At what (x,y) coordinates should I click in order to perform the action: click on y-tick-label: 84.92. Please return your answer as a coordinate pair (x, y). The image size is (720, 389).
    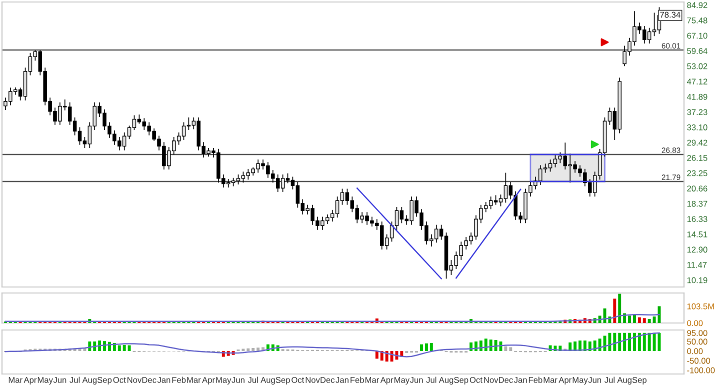
    Looking at the image, I should click on (697, 5).